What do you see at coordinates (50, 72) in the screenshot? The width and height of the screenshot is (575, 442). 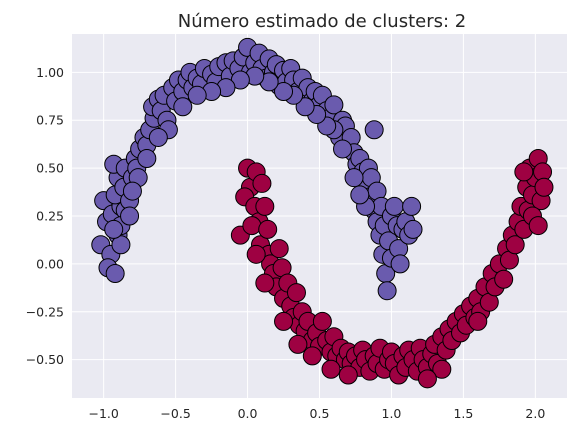 I see `y-tick-label: 1.00` at bounding box center [50, 72].